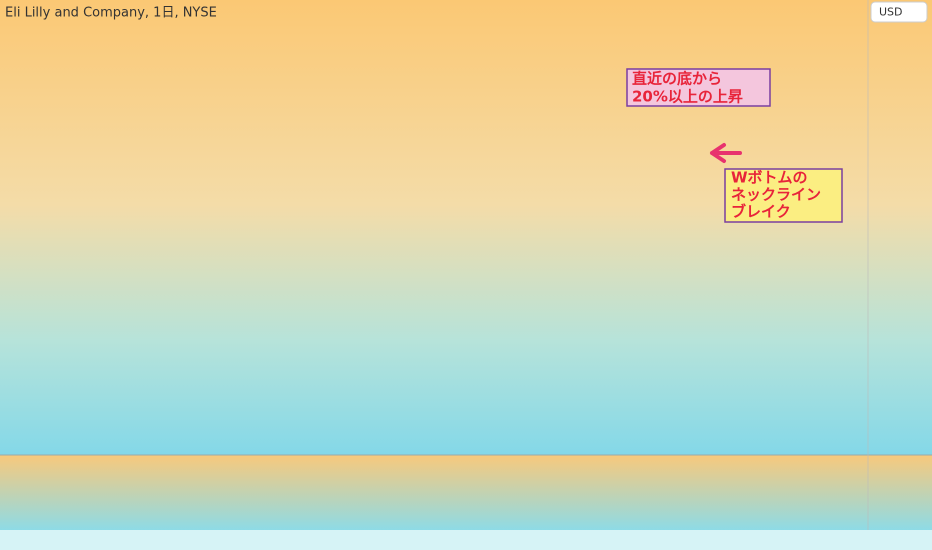  Describe the element at coordinates (111, 13) in the screenshot. I see `chart-title: Eli Lilly and Company, 1日, NYSE` at that location.